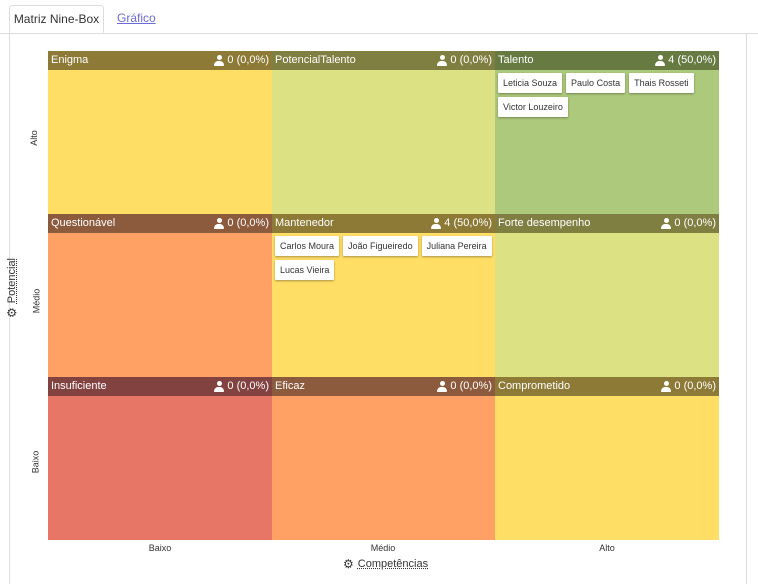 Image resolution: width=758 pixels, height=584 pixels. What do you see at coordinates (393, 564) in the screenshot?
I see `x-axis-title-text: Competências` at bounding box center [393, 564].